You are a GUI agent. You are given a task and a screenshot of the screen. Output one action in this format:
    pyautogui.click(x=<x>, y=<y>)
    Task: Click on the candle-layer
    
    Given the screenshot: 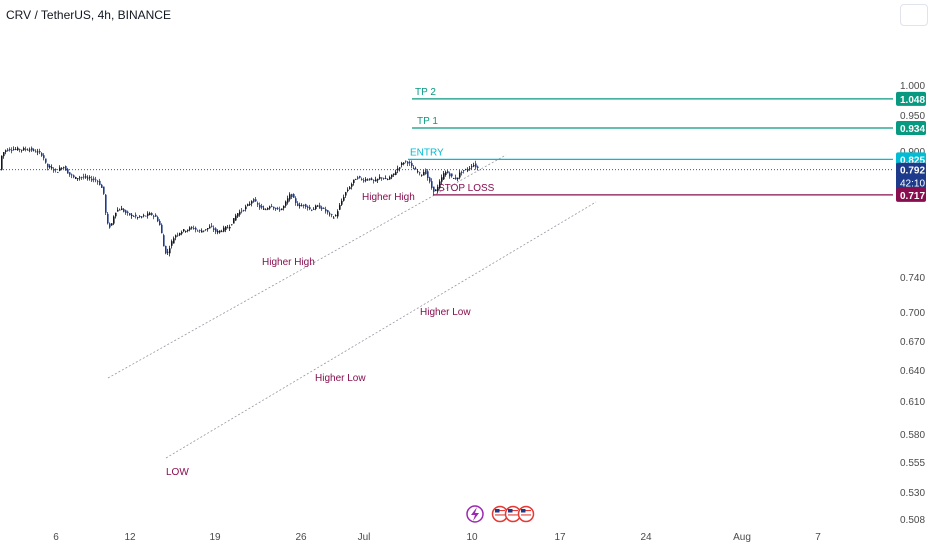 What is the action you would take?
    pyautogui.click(x=240, y=201)
    